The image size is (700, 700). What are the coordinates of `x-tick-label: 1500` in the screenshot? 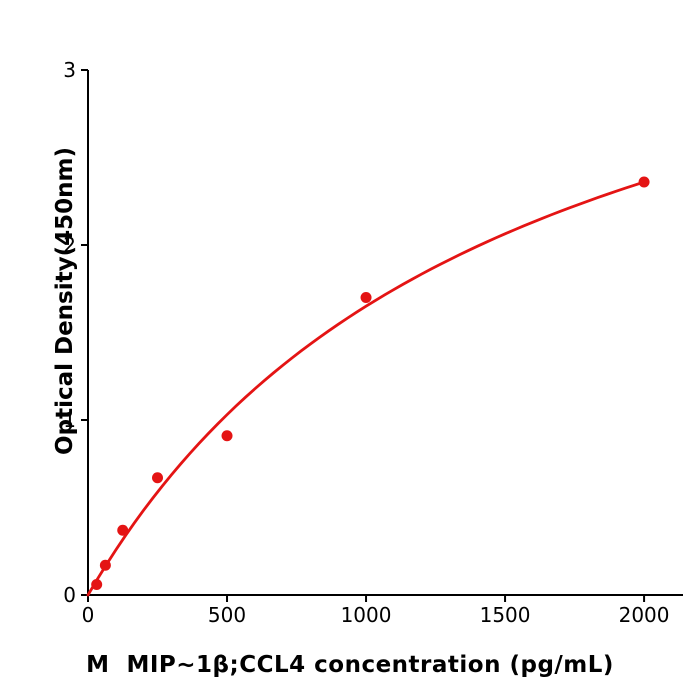 It's located at (505, 615).